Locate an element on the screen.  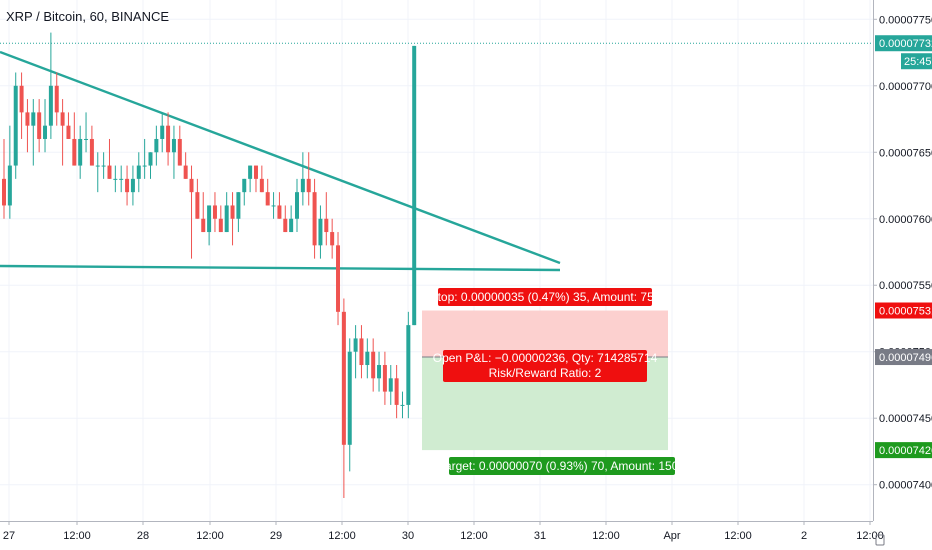
price-axis-panel is located at coordinates (902, 275).